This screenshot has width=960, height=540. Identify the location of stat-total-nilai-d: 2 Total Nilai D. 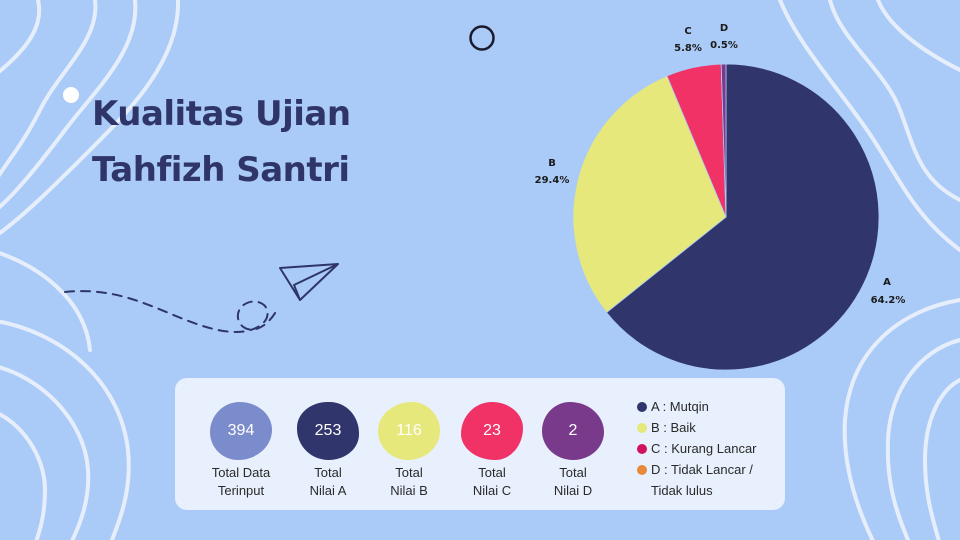
(573, 451).